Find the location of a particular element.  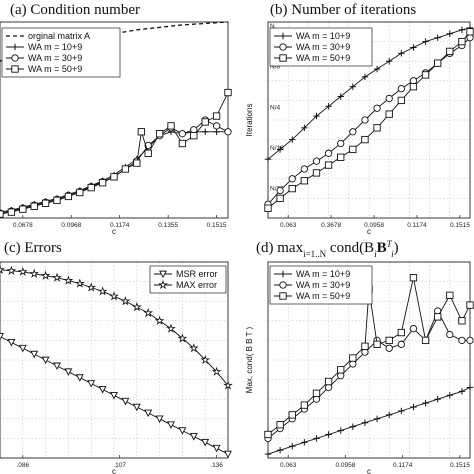

legend-label: WA m = 30+9 is located at coordinates (323, 285).